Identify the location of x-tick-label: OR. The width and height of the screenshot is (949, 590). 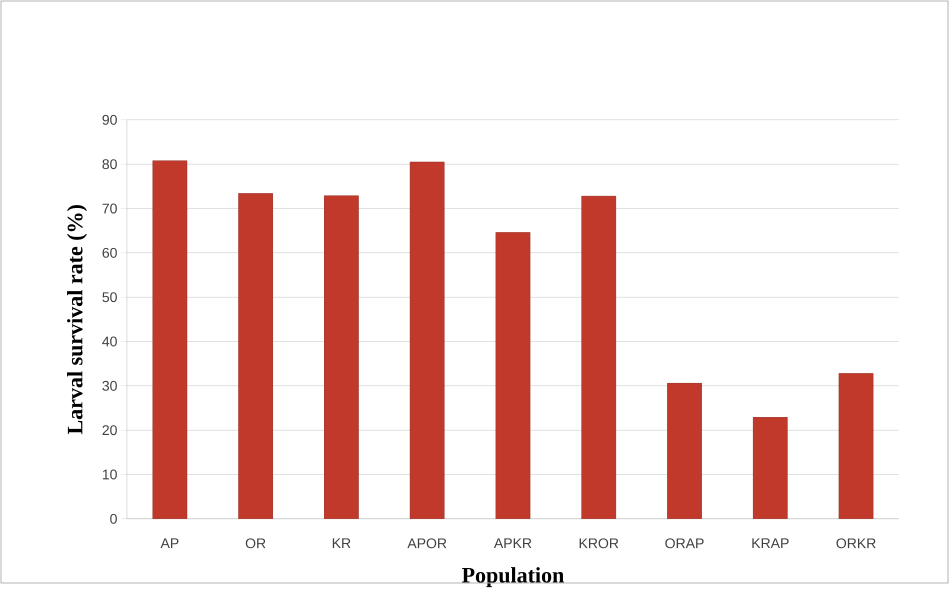
(256, 543).